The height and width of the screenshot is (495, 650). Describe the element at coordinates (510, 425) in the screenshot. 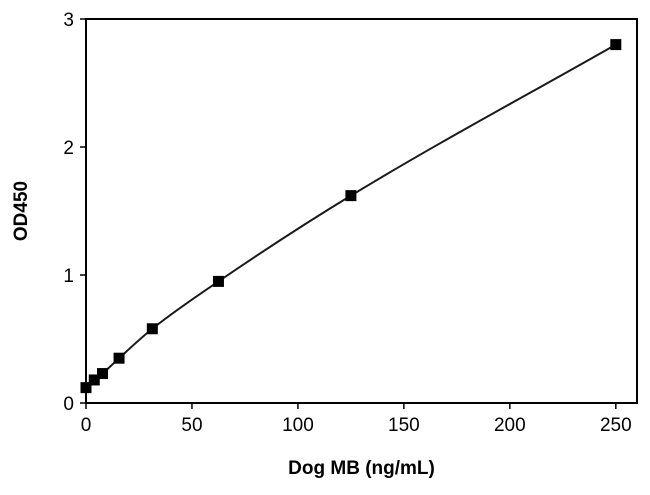

I see `x-tick-label: 200` at that location.